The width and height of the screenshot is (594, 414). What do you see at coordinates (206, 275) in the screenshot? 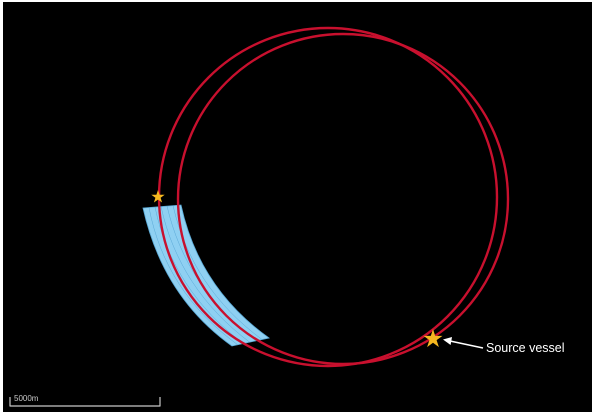
I see `coverage-swath` at bounding box center [206, 275].